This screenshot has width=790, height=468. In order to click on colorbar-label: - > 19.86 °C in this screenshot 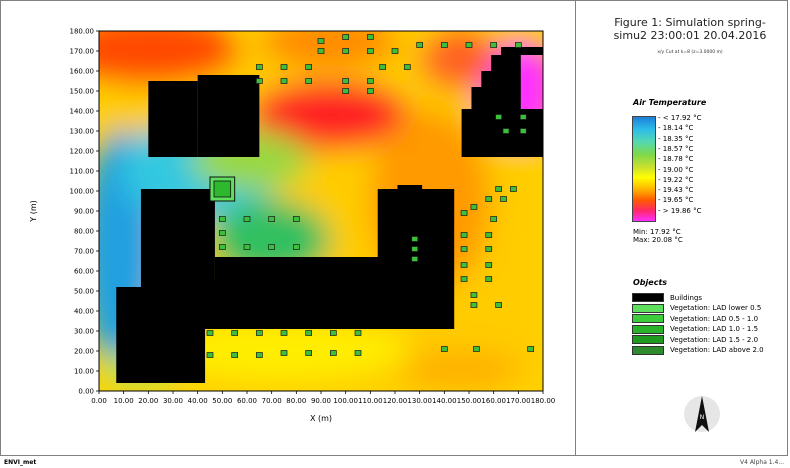, I will do `click(680, 210)`.